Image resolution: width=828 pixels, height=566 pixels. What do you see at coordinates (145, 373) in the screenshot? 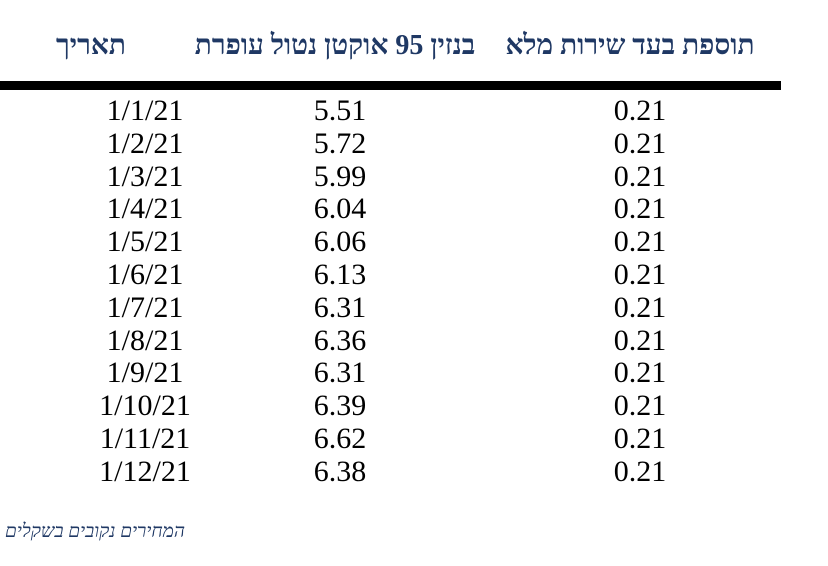
I see `cell-date: 1/9/21` at bounding box center [145, 373].